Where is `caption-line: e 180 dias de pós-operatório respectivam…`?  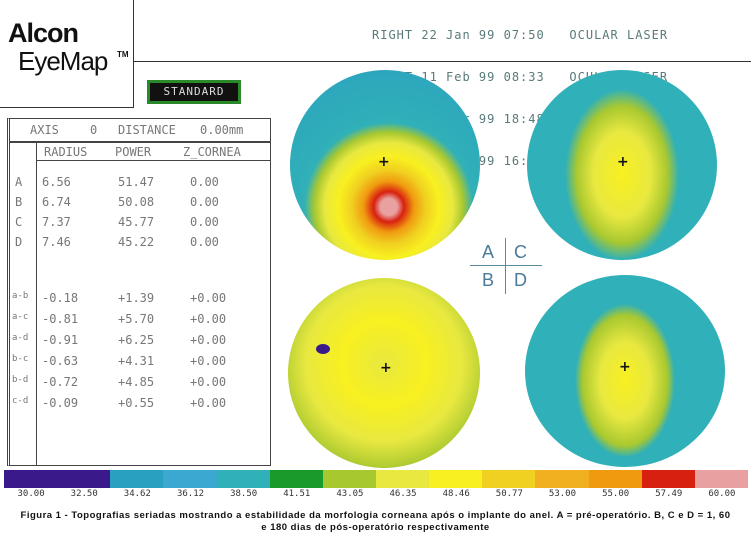
caption-line: e 180 dias de pós-operatório respectivam… is located at coordinates (375, 527).